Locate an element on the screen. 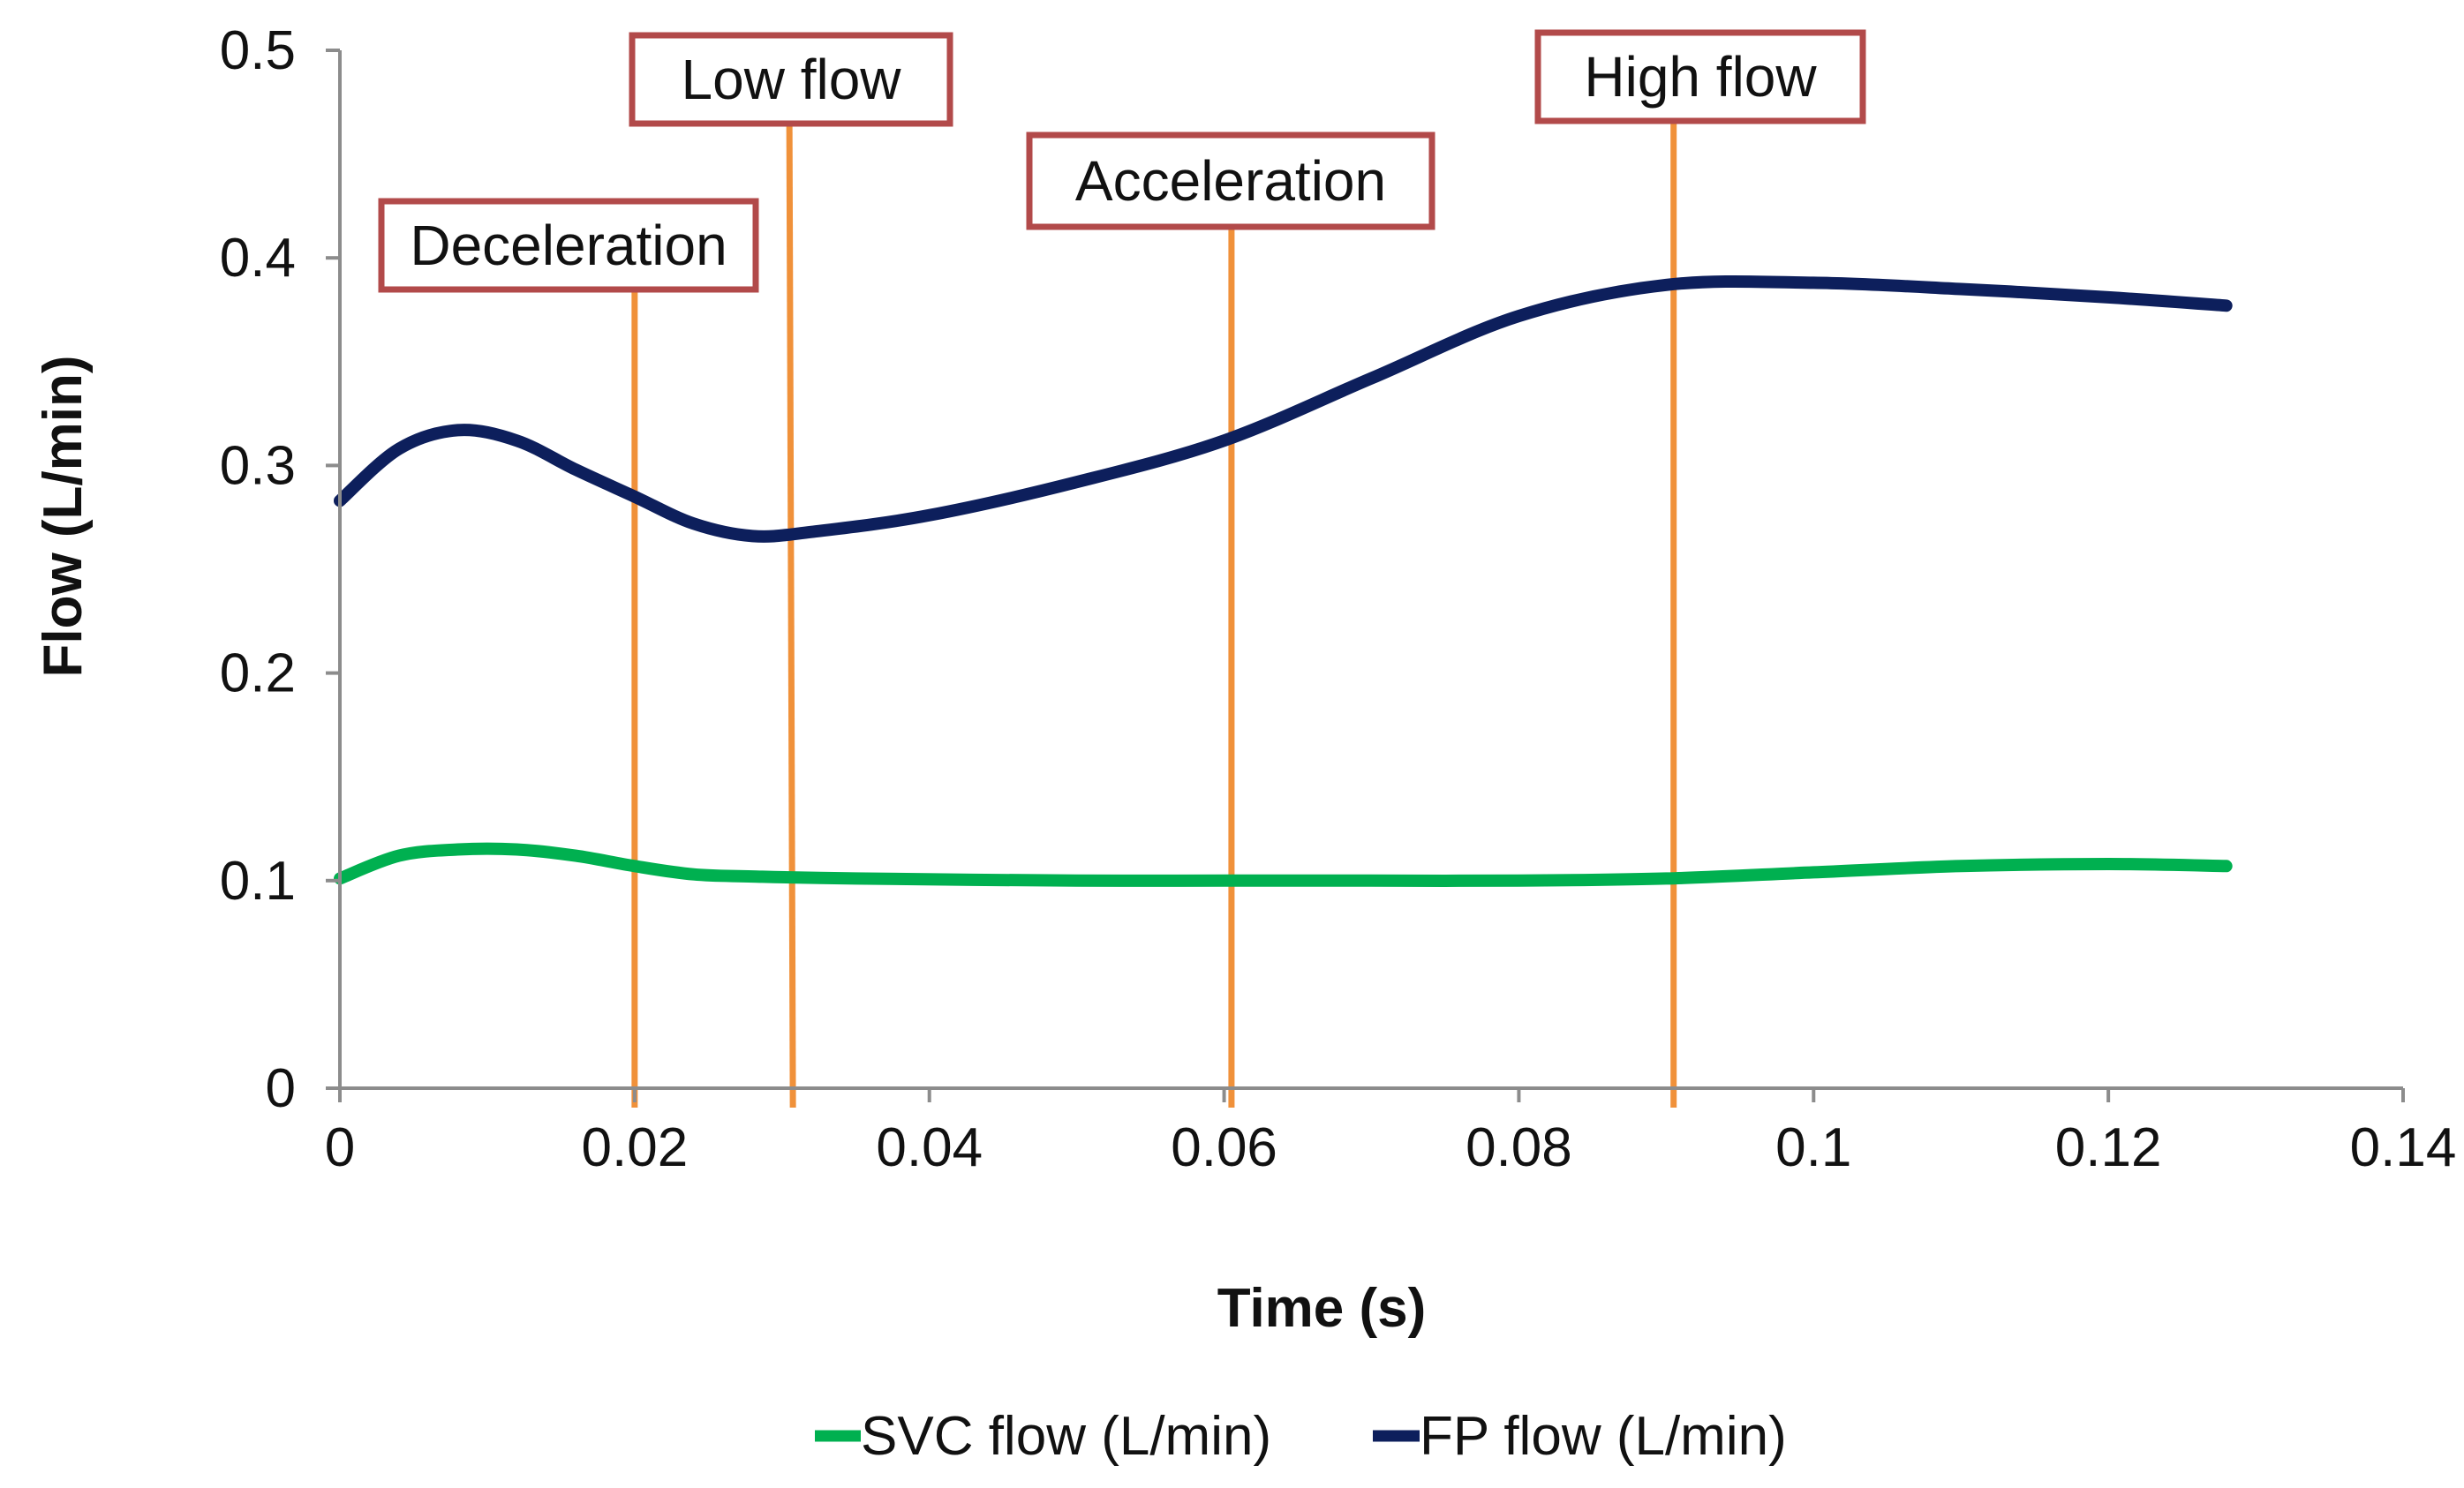 The height and width of the screenshot is (1488, 2464). x-tick-label: 0 is located at coordinates (340, 1147).